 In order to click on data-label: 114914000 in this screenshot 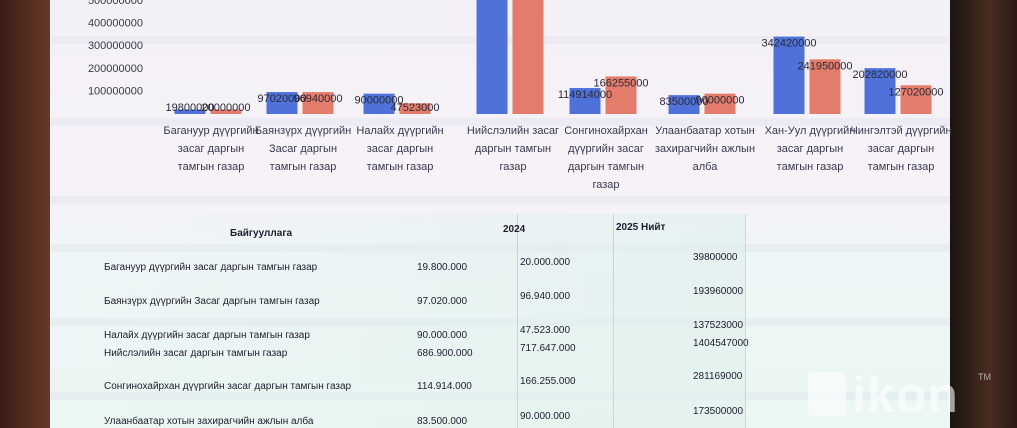, I will do `click(585, 95)`.